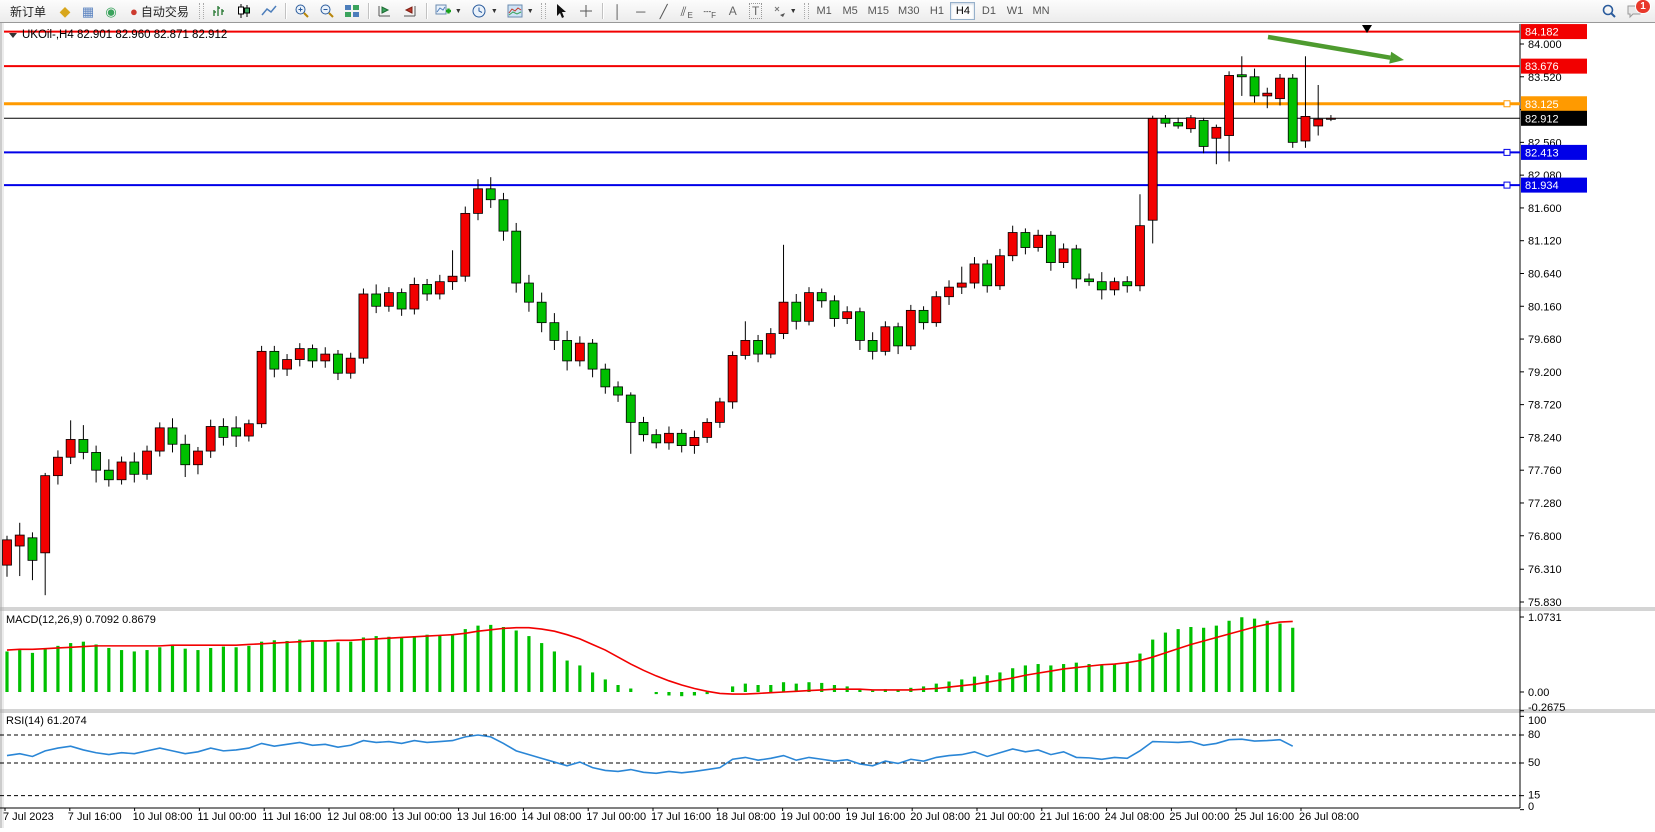  Describe the element at coordinates (448, 11) in the screenshot. I see `add-indicator-button: ▼` at that location.